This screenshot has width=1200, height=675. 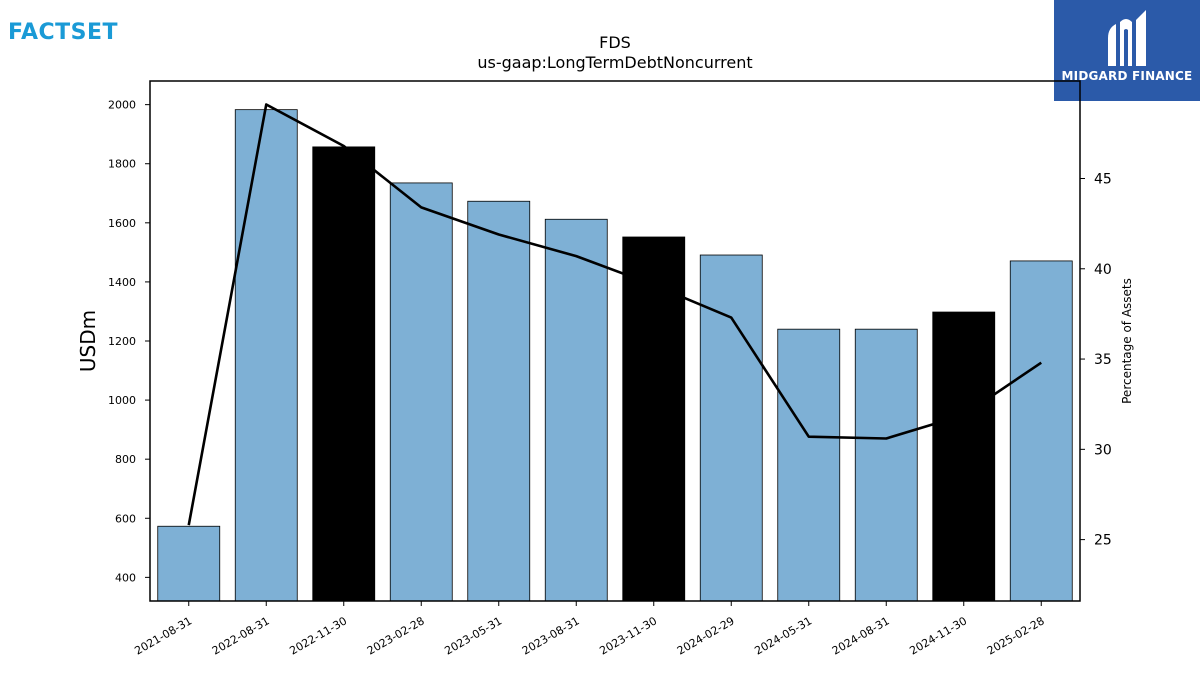 I want to click on x-tick-label: 2025-02-28, so click(x=1016, y=635).